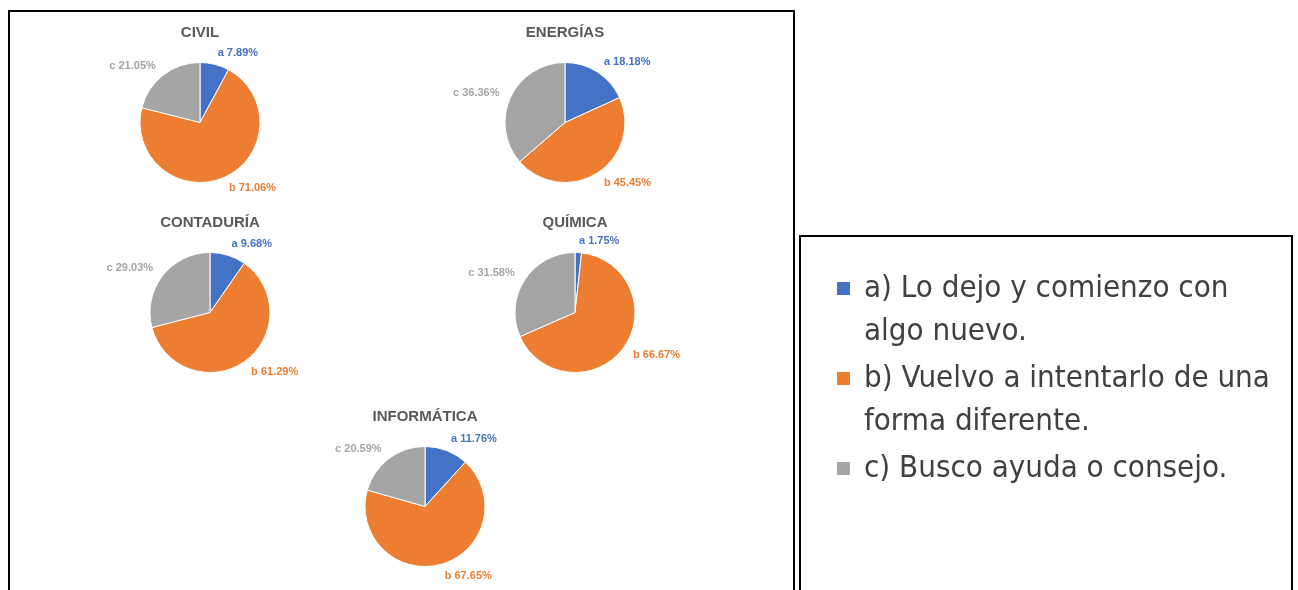  Describe the element at coordinates (132, 64) in the screenshot. I see `data-label: c 21.05%` at that location.